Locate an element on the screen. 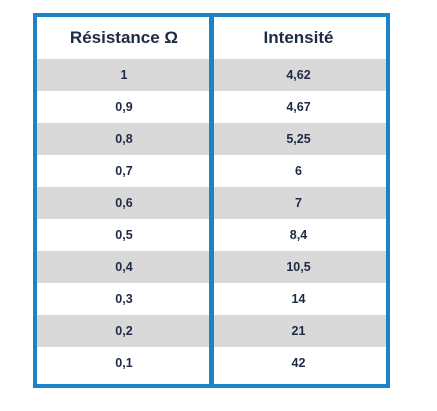  intensite-cell: 21 is located at coordinates (298, 331).